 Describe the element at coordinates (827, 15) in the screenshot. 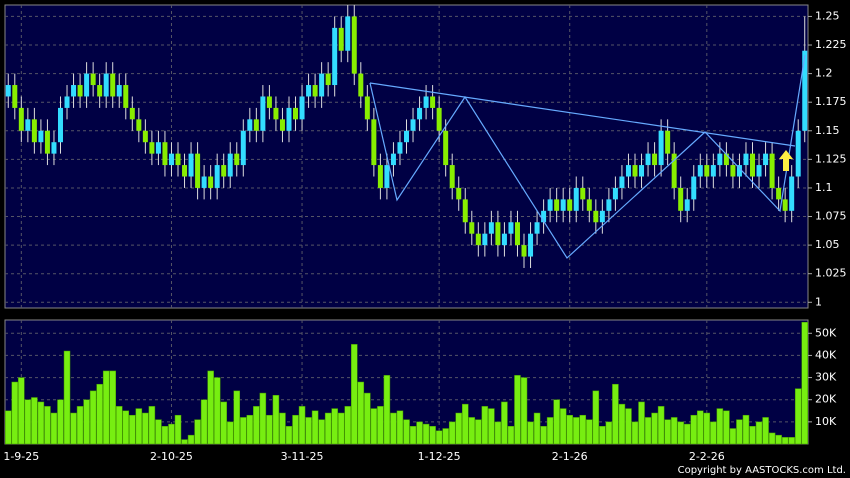

I see `y-tick-label: 1.25` at that location.